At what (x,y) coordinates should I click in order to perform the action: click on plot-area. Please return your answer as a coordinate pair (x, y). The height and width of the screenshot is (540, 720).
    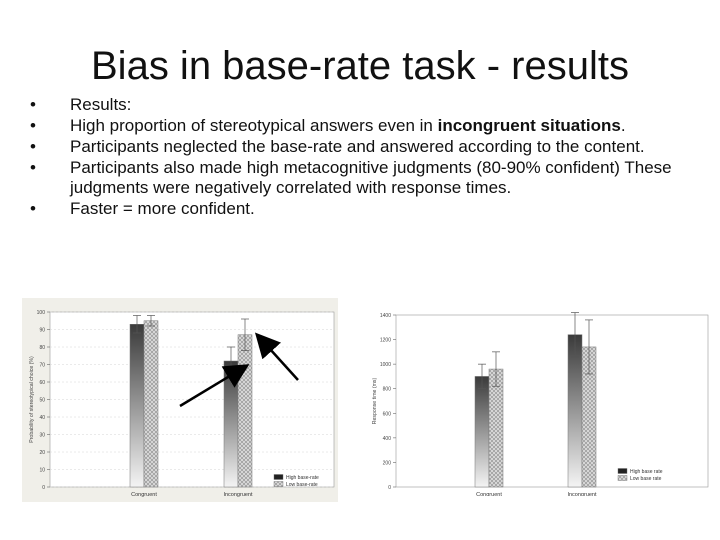
    Looking at the image, I should click on (552, 401).